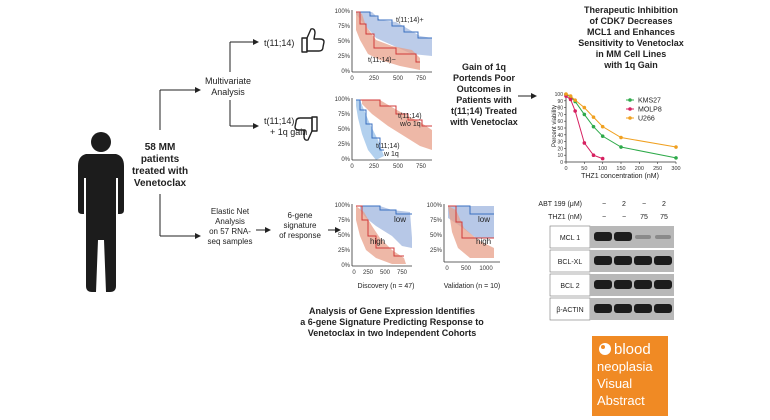 The height and width of the screenshot is (420, 770). I want to click on patient-label: 58 MM patients treated with Venetoclax, so click(160, 165).